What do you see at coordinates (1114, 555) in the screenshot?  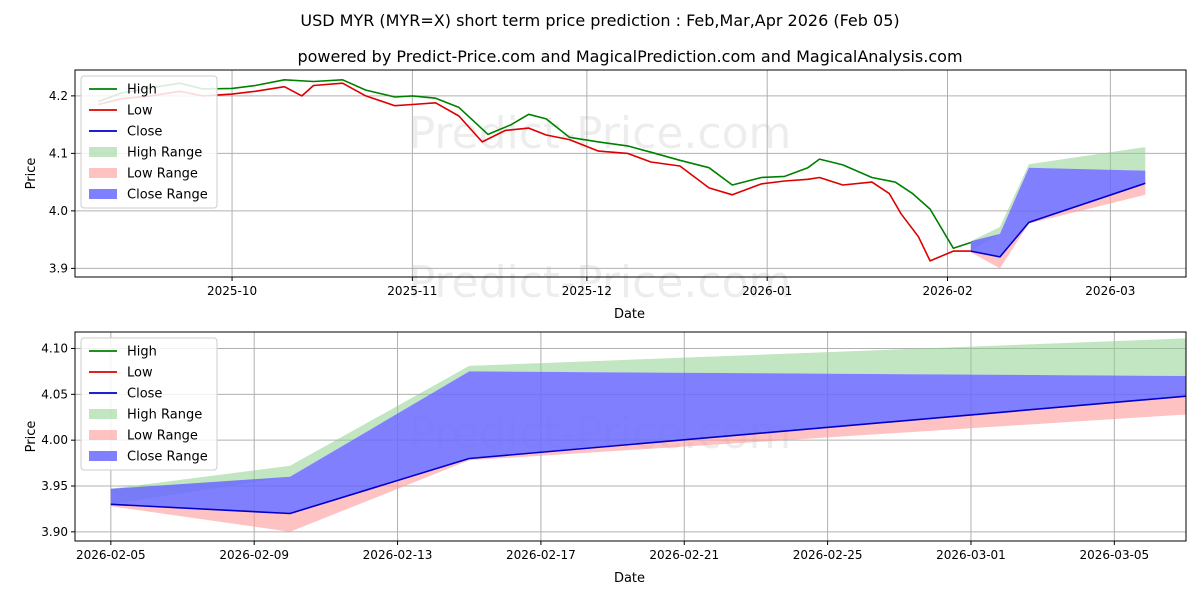 I see `x-tick-label: 2026-03-05` at bounding box center [1114, 555].